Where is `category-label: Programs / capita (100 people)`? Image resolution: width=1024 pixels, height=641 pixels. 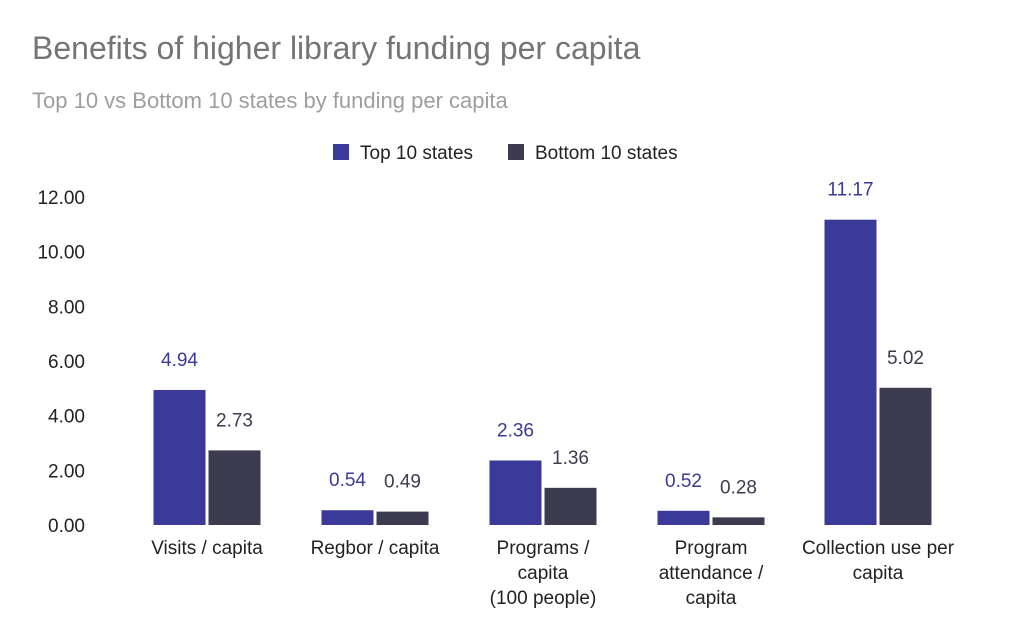
category-label: Programs / capita (100 people) is located at coordinates (543, 573).